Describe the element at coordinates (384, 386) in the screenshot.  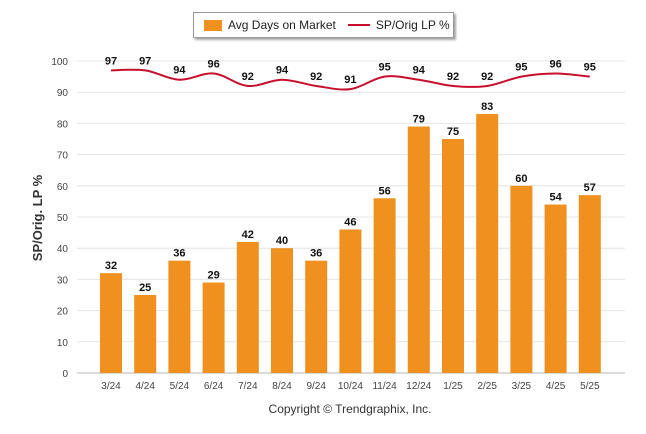
I see `x-tick-label: 11/24` at that location.